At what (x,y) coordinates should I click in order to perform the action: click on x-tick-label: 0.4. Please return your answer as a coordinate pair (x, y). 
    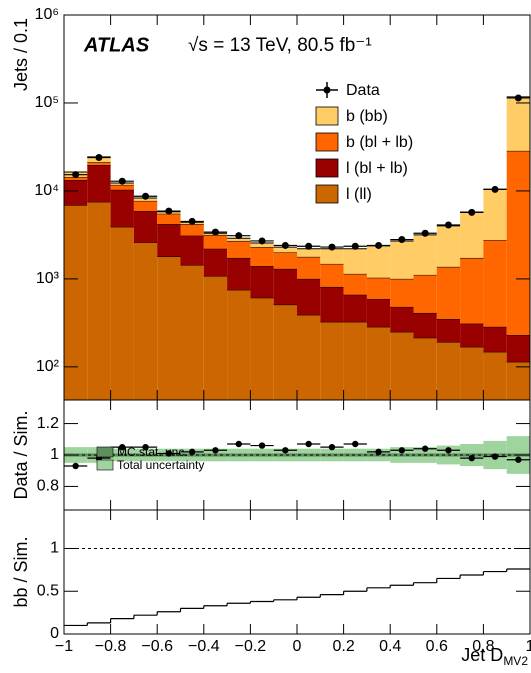
    Looking at the image, I should click on (390, 646).